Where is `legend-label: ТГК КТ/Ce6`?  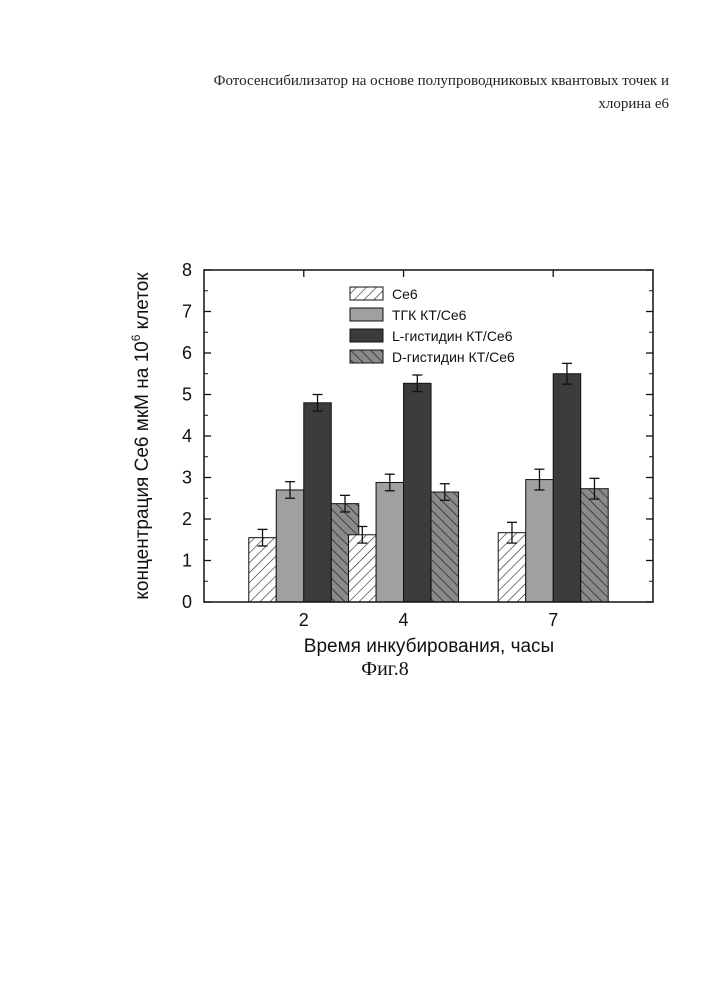 legend-label: ТГК КТ/Ce6 is located at coordinates (429, 315).